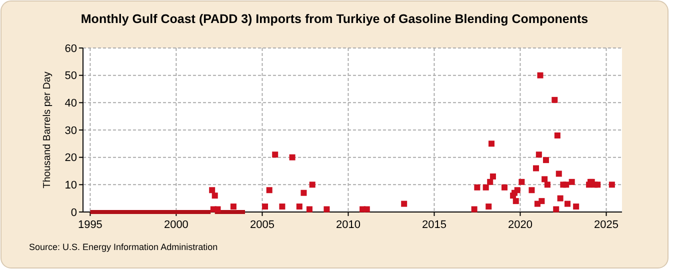 The width and height of the screenshot is (675, 275). What do you see at coordinates (70, 158) in the screenshot?
I see `y-tick-label: 20` at bounding box center [70, 158].